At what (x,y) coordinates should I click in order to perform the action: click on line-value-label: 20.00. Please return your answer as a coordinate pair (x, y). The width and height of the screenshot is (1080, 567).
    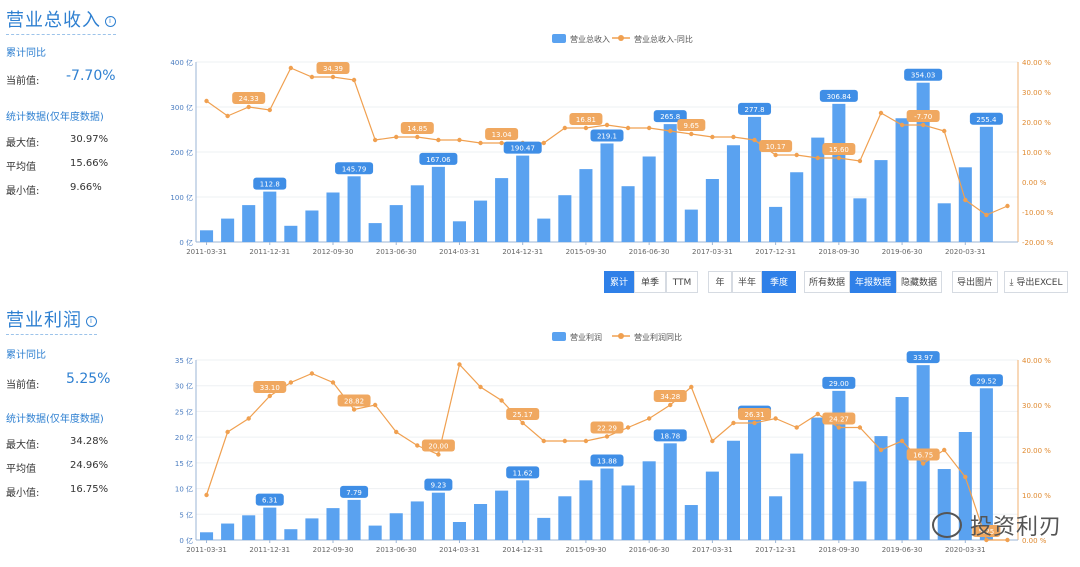
    Looking at the image, I should click on (438, 447).